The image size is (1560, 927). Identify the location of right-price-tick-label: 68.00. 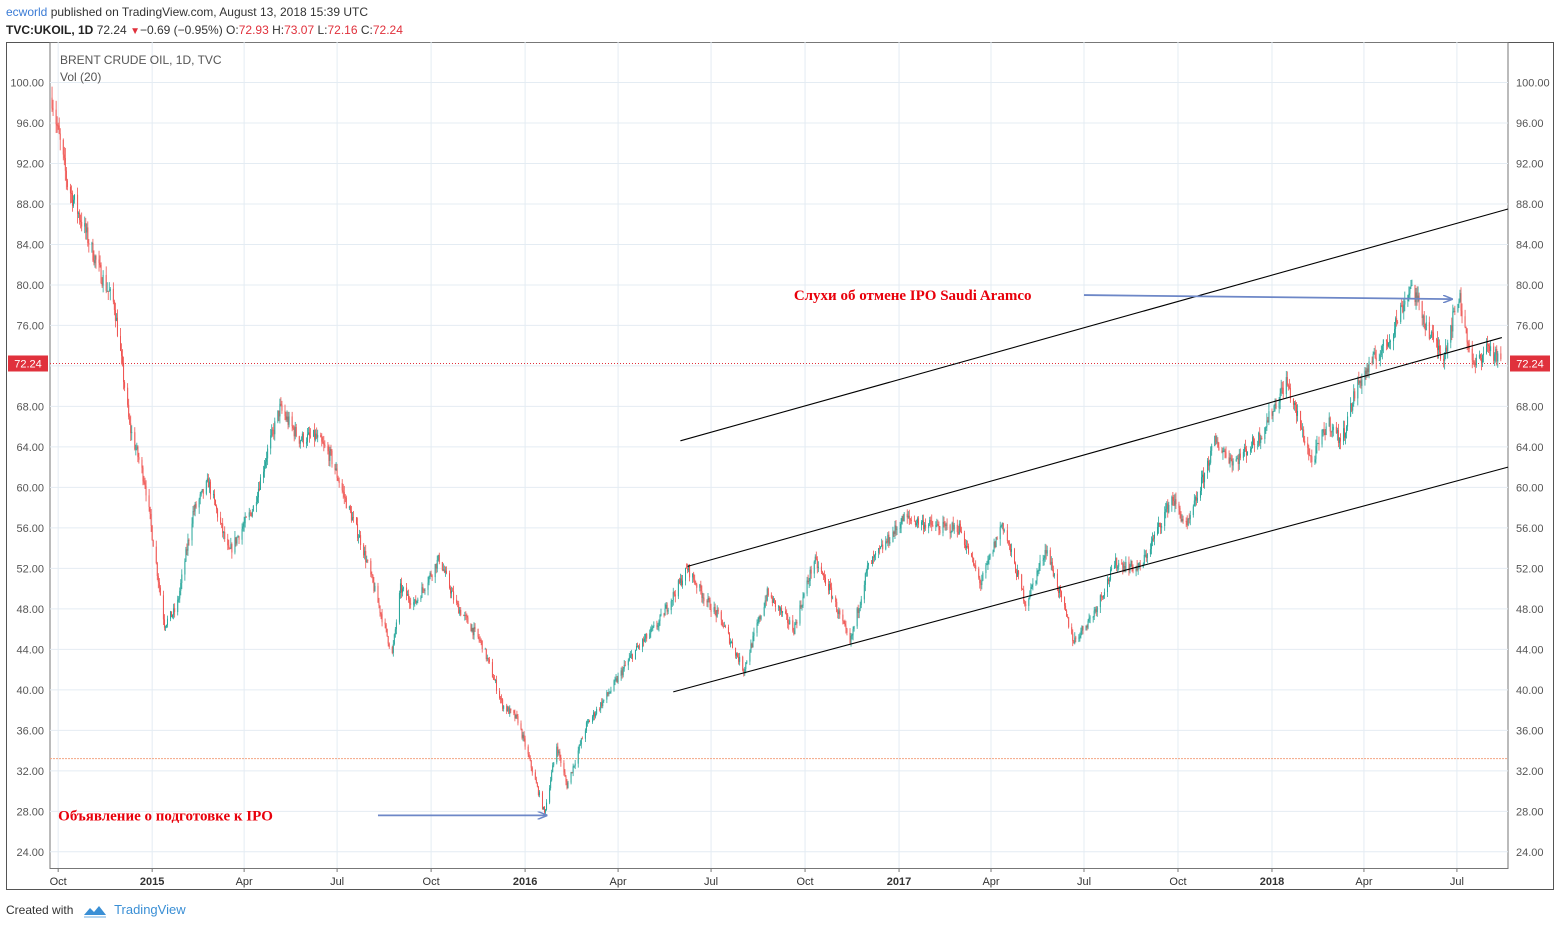
(1530, 407).